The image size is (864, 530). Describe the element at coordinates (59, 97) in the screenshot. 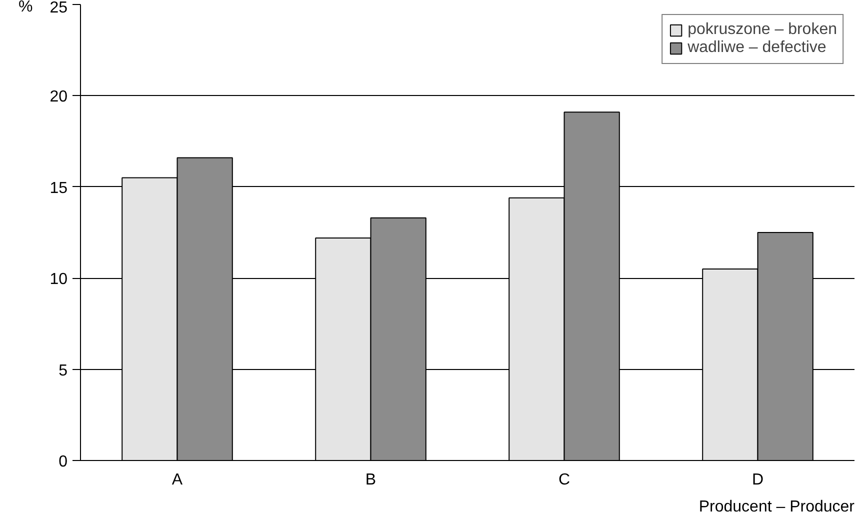

I see `y-tick-label: 20` at that location.